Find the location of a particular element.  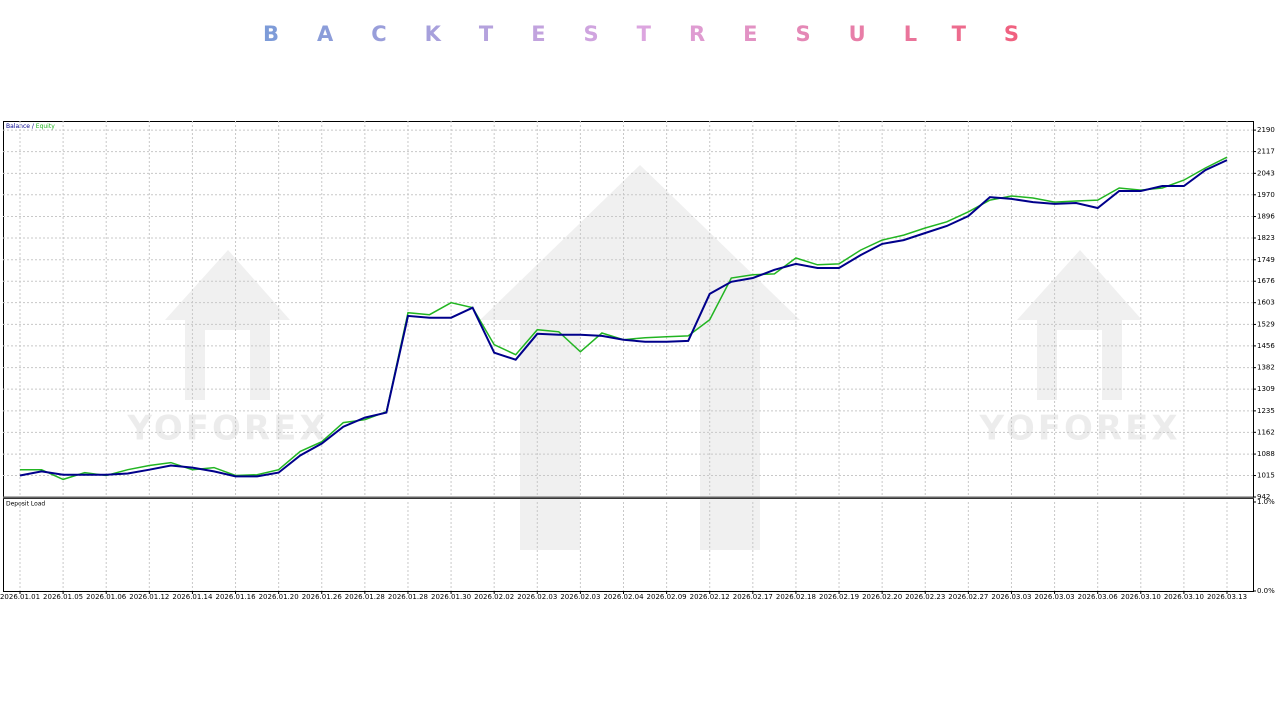

x-tick-label: 2026.02.23 is located at coordinates (925, 597).